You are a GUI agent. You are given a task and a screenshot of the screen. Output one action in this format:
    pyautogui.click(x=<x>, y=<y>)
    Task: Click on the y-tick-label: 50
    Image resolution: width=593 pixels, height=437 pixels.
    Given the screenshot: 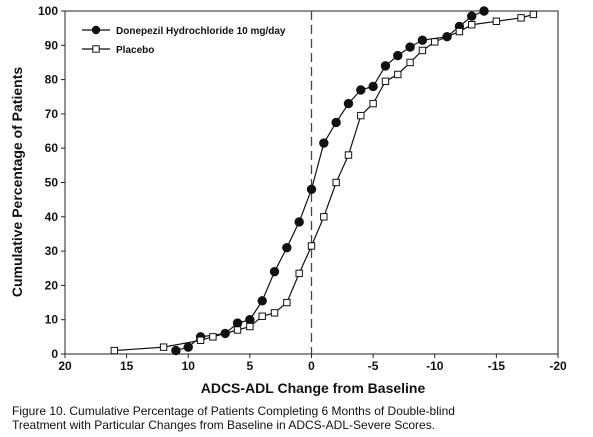 What is the action you would take?
    pyautogui.click(x=52, y=183)
    